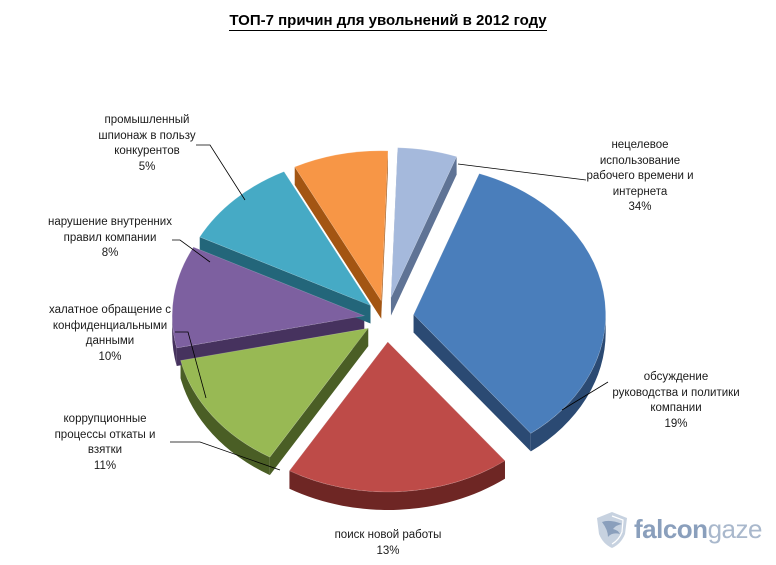 The width and height of the screenshot is (776, 565). What do you see at coordinates (388, 535) in the screenshot?
I see `slice-label-3-line-1: поиск новой работы` at bounding box center [388, 535].